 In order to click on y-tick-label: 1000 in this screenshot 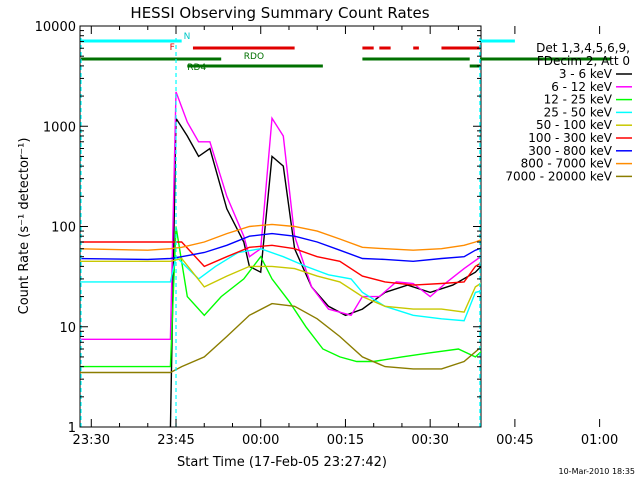, I will do `click(59, 127)`.